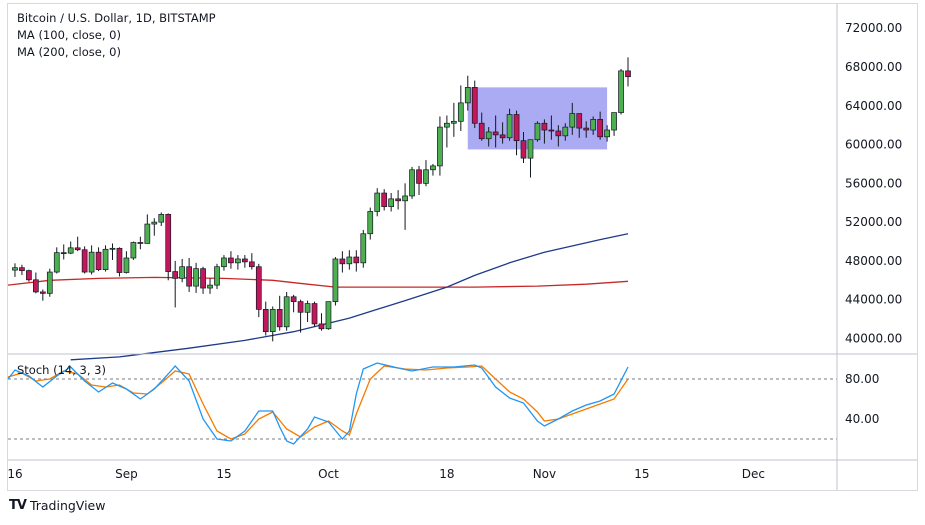  I want to click on tradingview-brand: TV TradingView, so click(57, 505).